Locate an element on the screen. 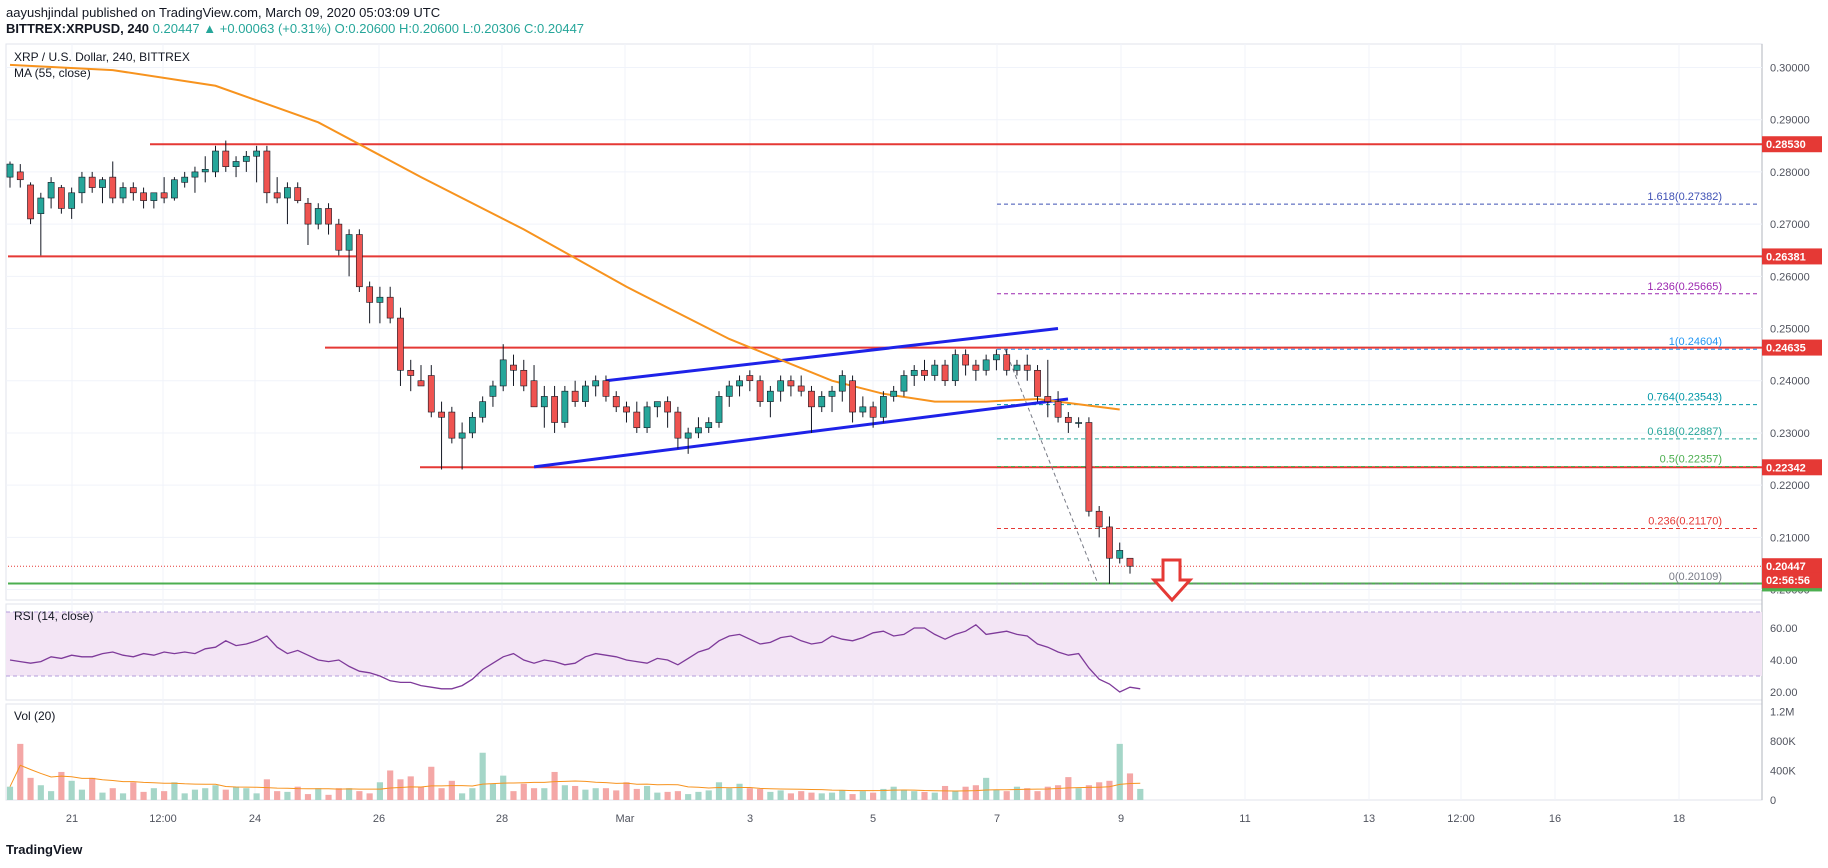 The image size is (1828, 868). x-tick-label: 24 is located at coordinates (255, 819).